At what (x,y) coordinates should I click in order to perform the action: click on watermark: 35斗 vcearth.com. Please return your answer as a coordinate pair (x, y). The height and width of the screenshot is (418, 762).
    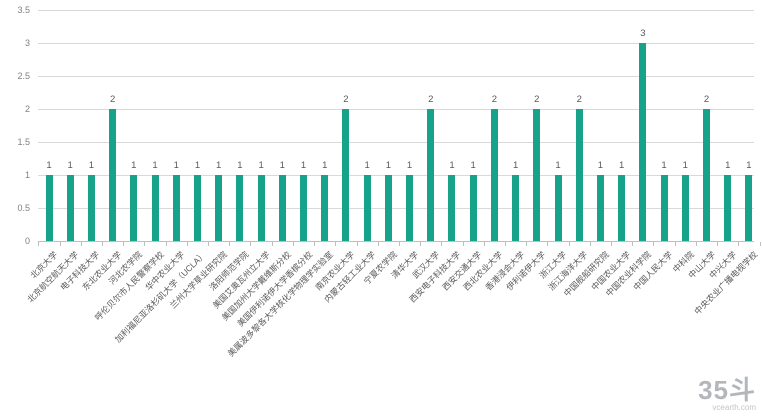
    Looking at the image, I should click on (727, 394).